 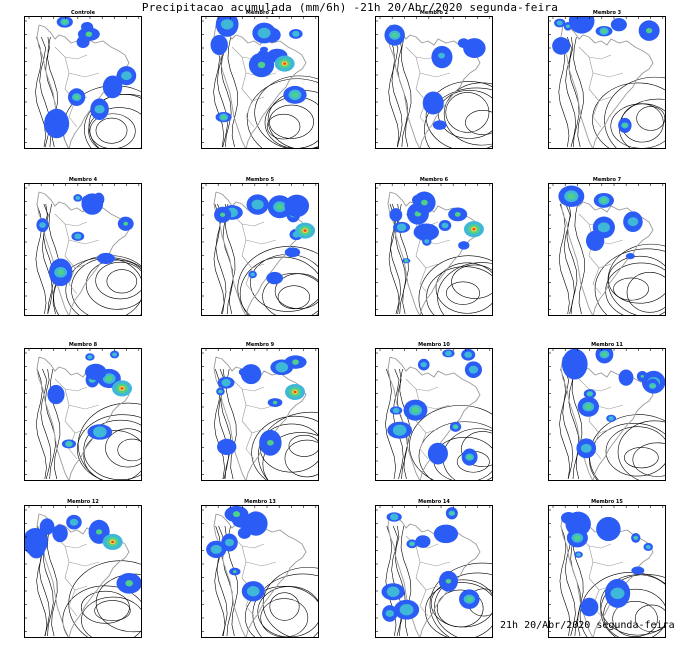 What do you see at coordinates (434, 345) in the screenshot?
I see `panel-label: Membro 10` at bounding box center [434, 345].